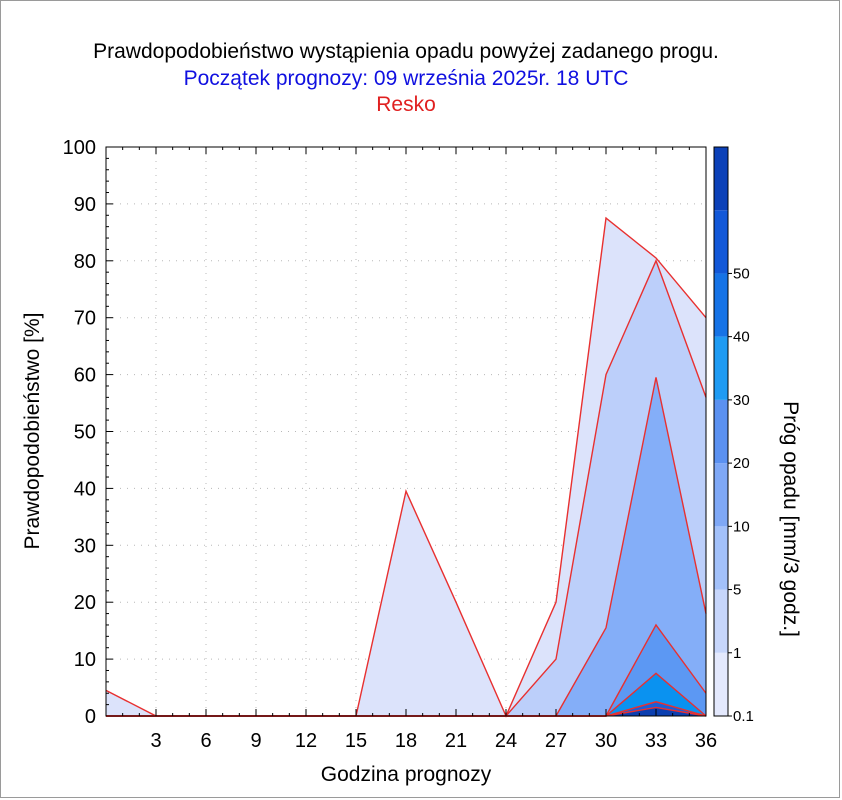 The width and height of the screenshot is (842, 800). Describe the element at coordinates (356, 741) in the screenshot. I see `x-tick-label: 15` at that location.